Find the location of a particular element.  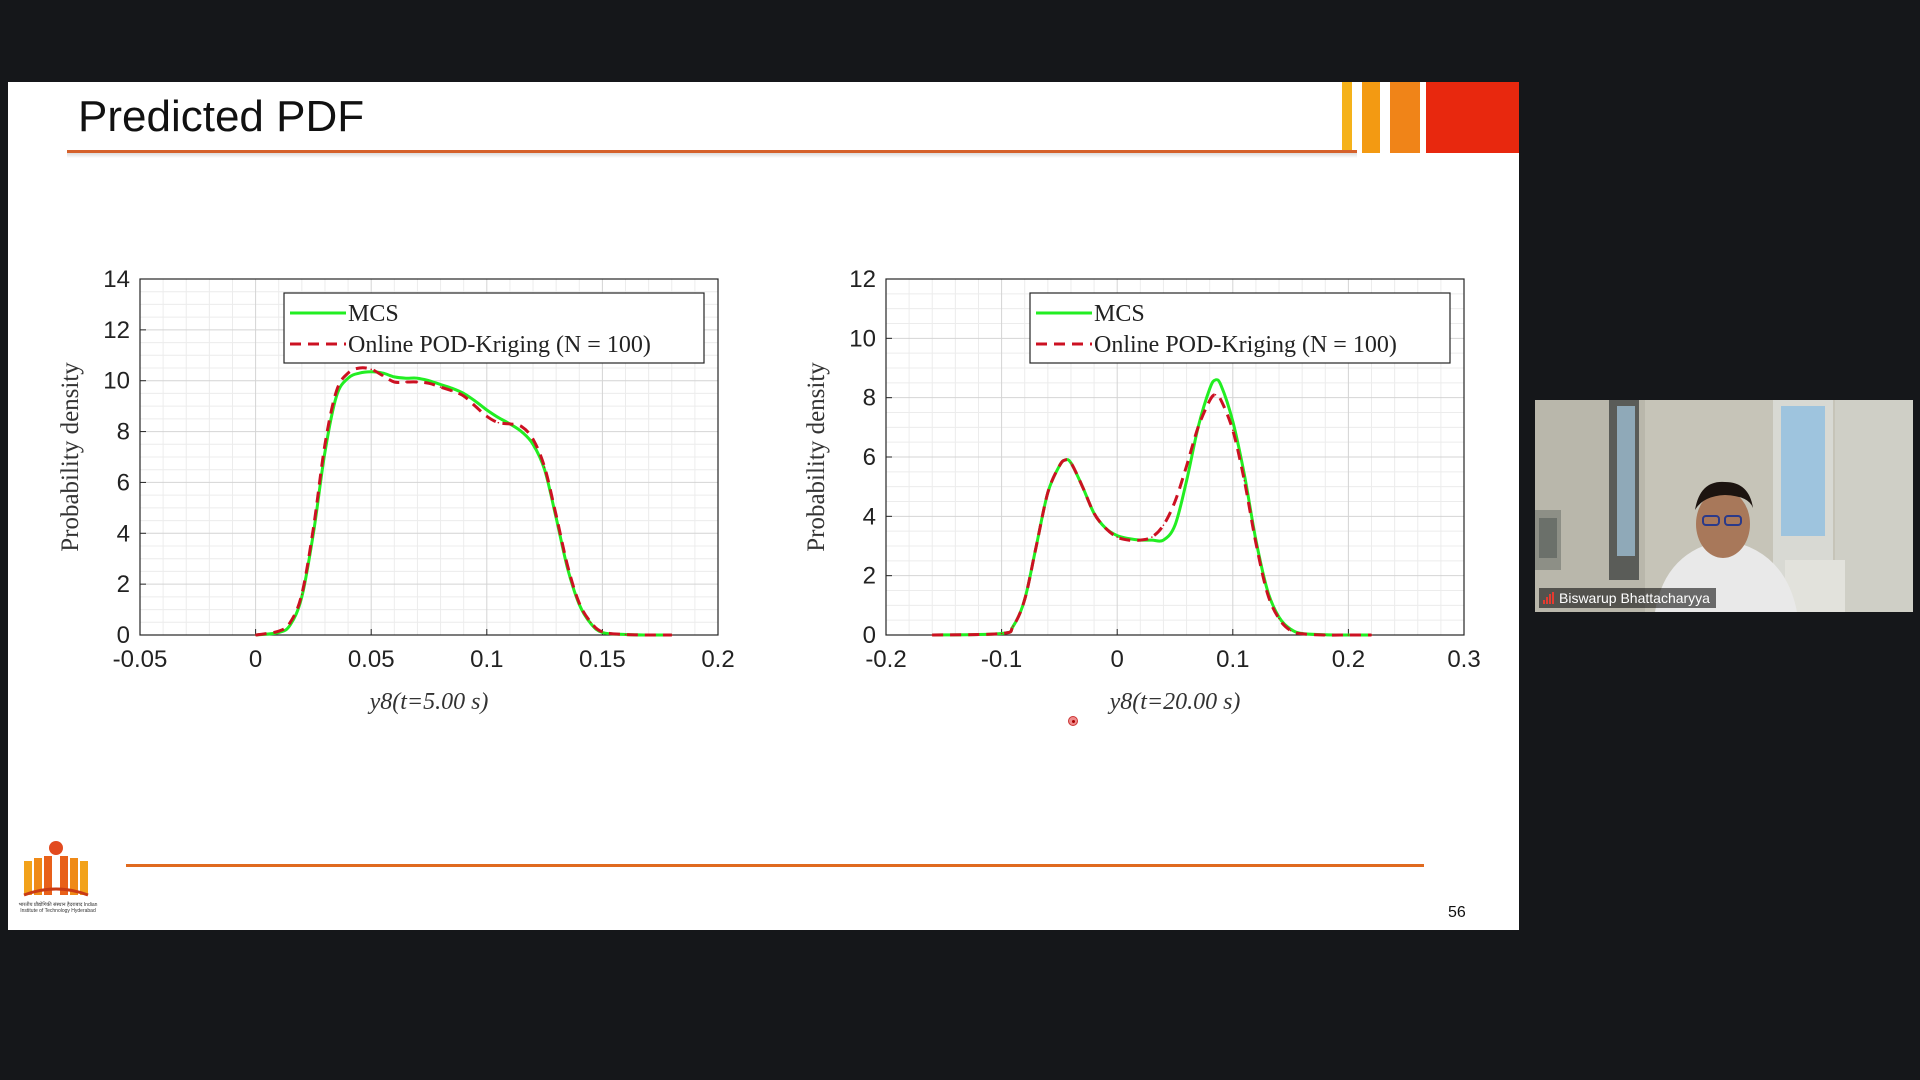

x-tick-label: 0.3 is located at coordinates (1463, 659).